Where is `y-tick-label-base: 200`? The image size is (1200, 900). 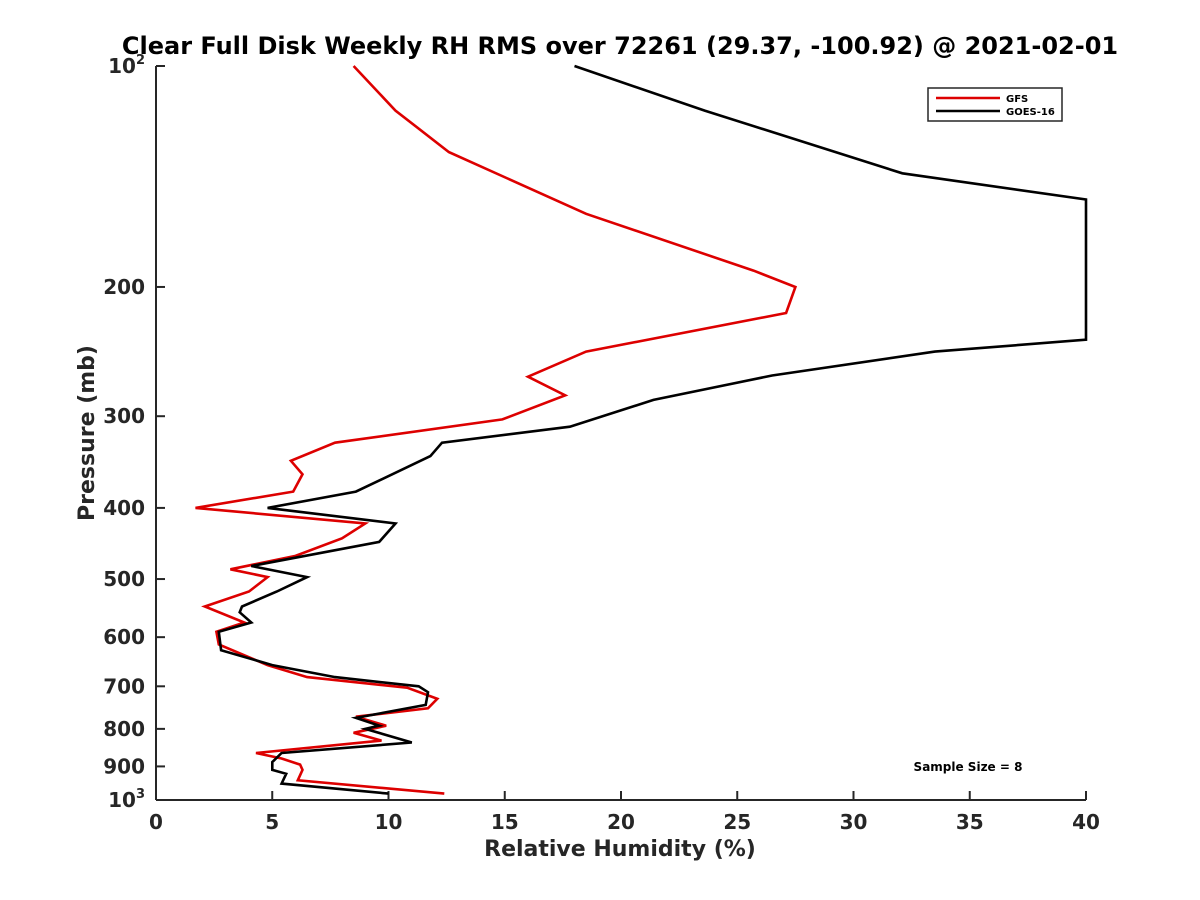 y-tick-label-base: 200 is located at coordinates (124, 287).